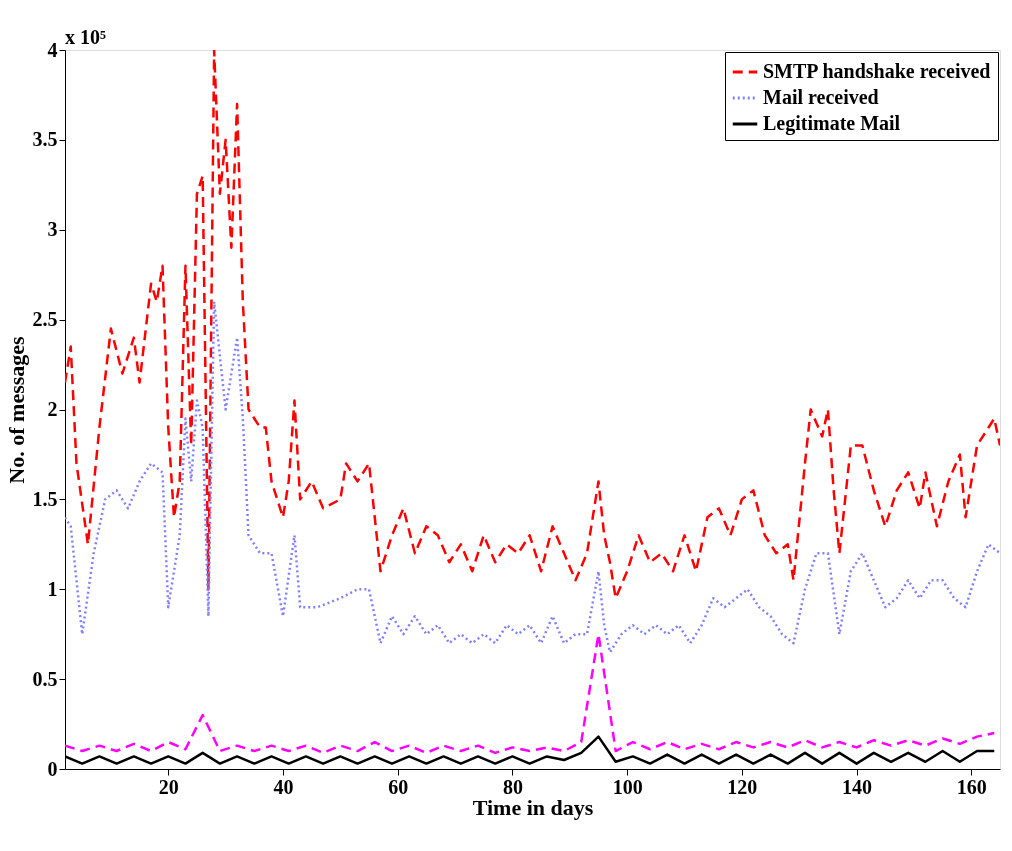 This screenshot has height=851, width=1012. Describe the element at coordinates (45, 139) in the screenshot. I see `y-tick-label: 3.5` at that location.